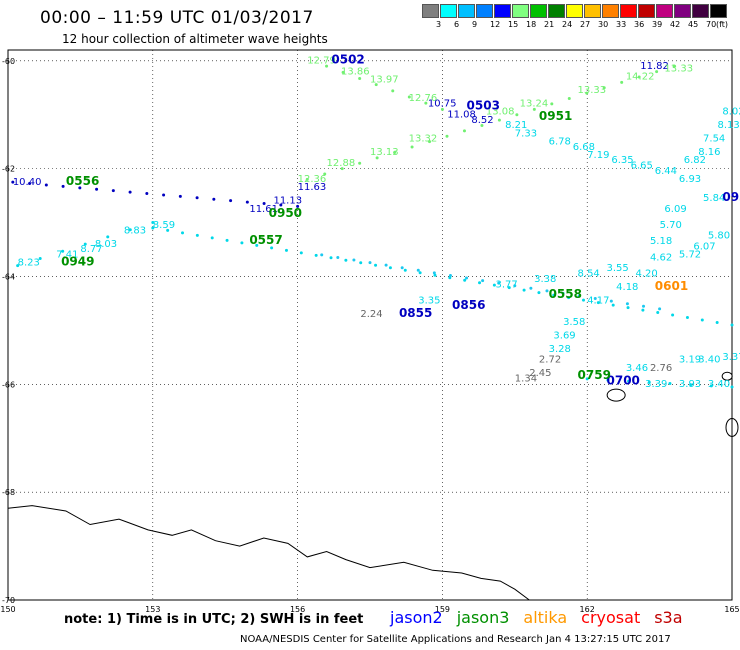 This screenshot has width=740, height=650. Describe the element at coordinates (584, 147) in the screenshot. I see `wave-height-label: 6.68` at that location.